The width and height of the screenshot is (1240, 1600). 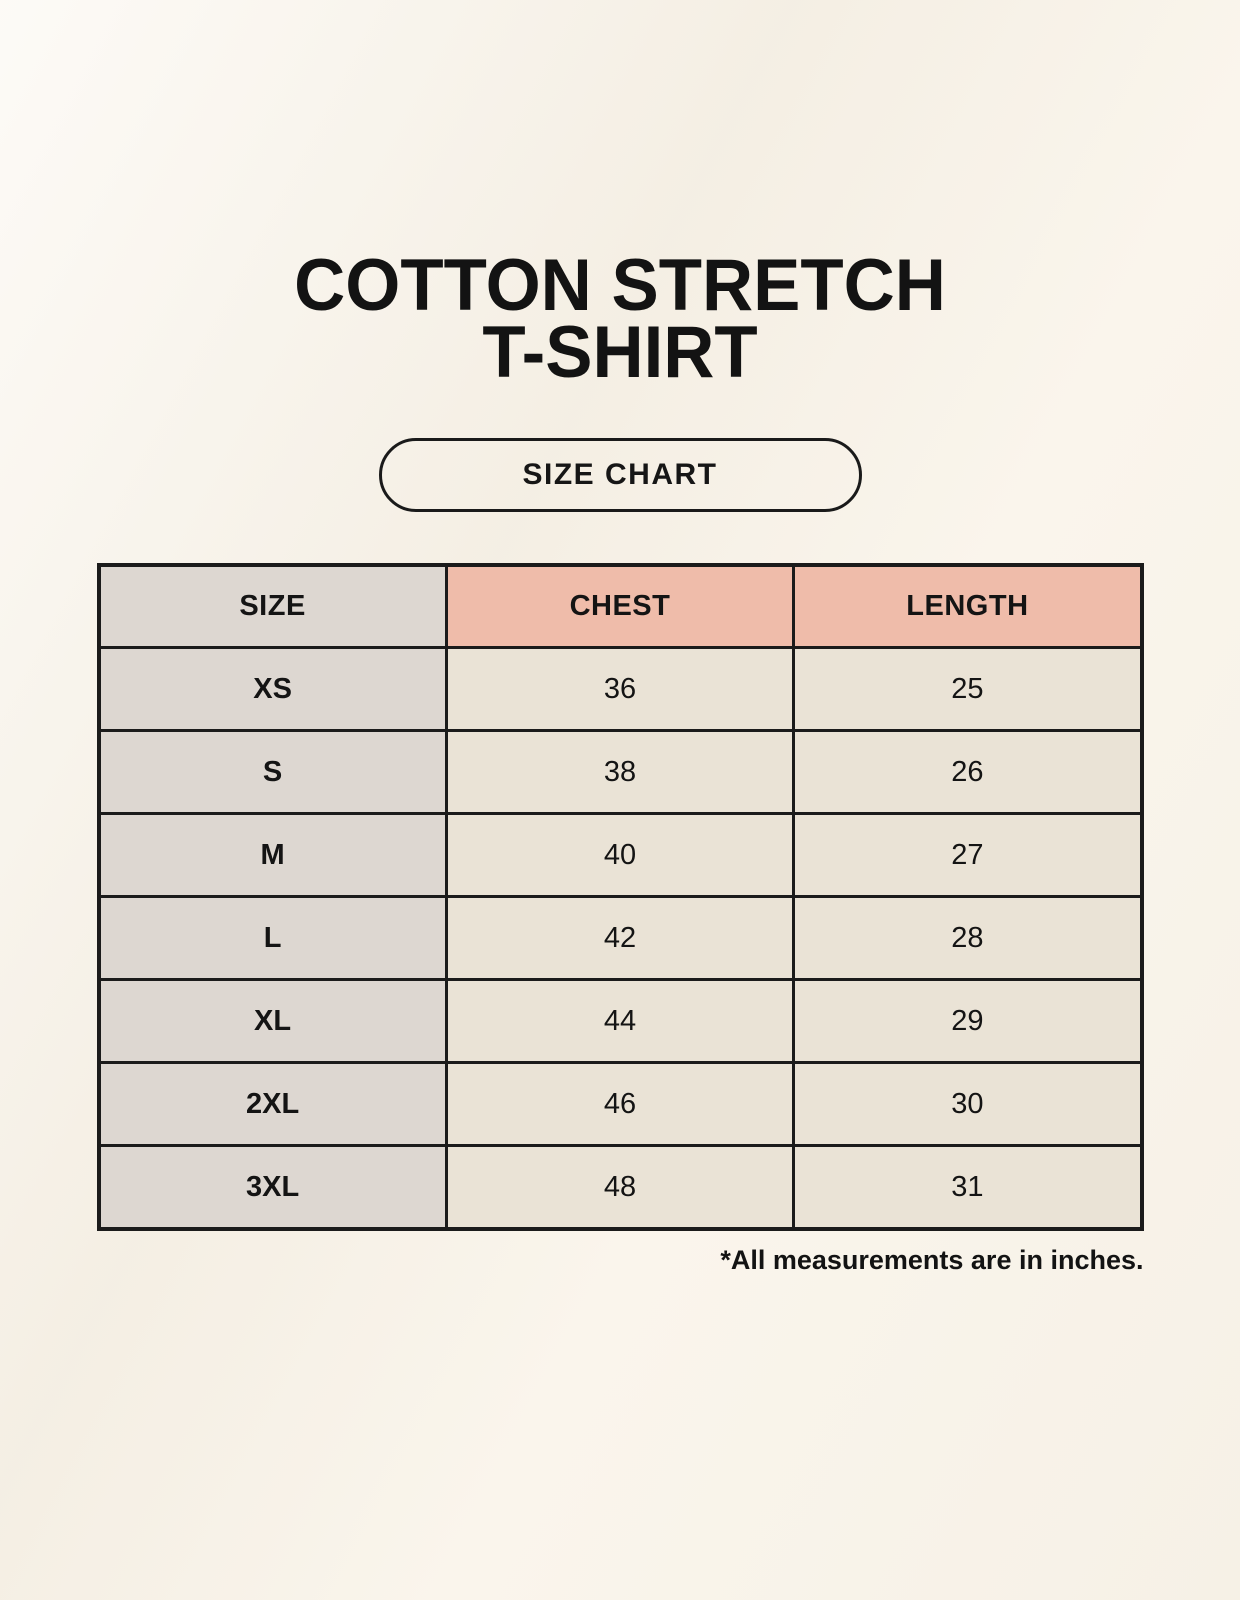 I want to click on chest-cell: 36, so click(x=620, y=689).